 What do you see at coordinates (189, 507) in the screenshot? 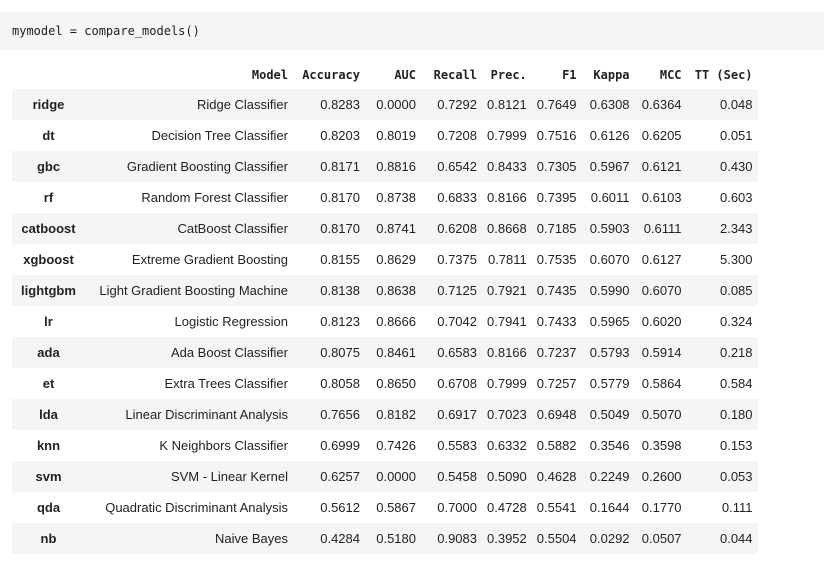
I see `model-name-cell: Quadratic Discriminant Analysis` at bounding box center [189, 507].